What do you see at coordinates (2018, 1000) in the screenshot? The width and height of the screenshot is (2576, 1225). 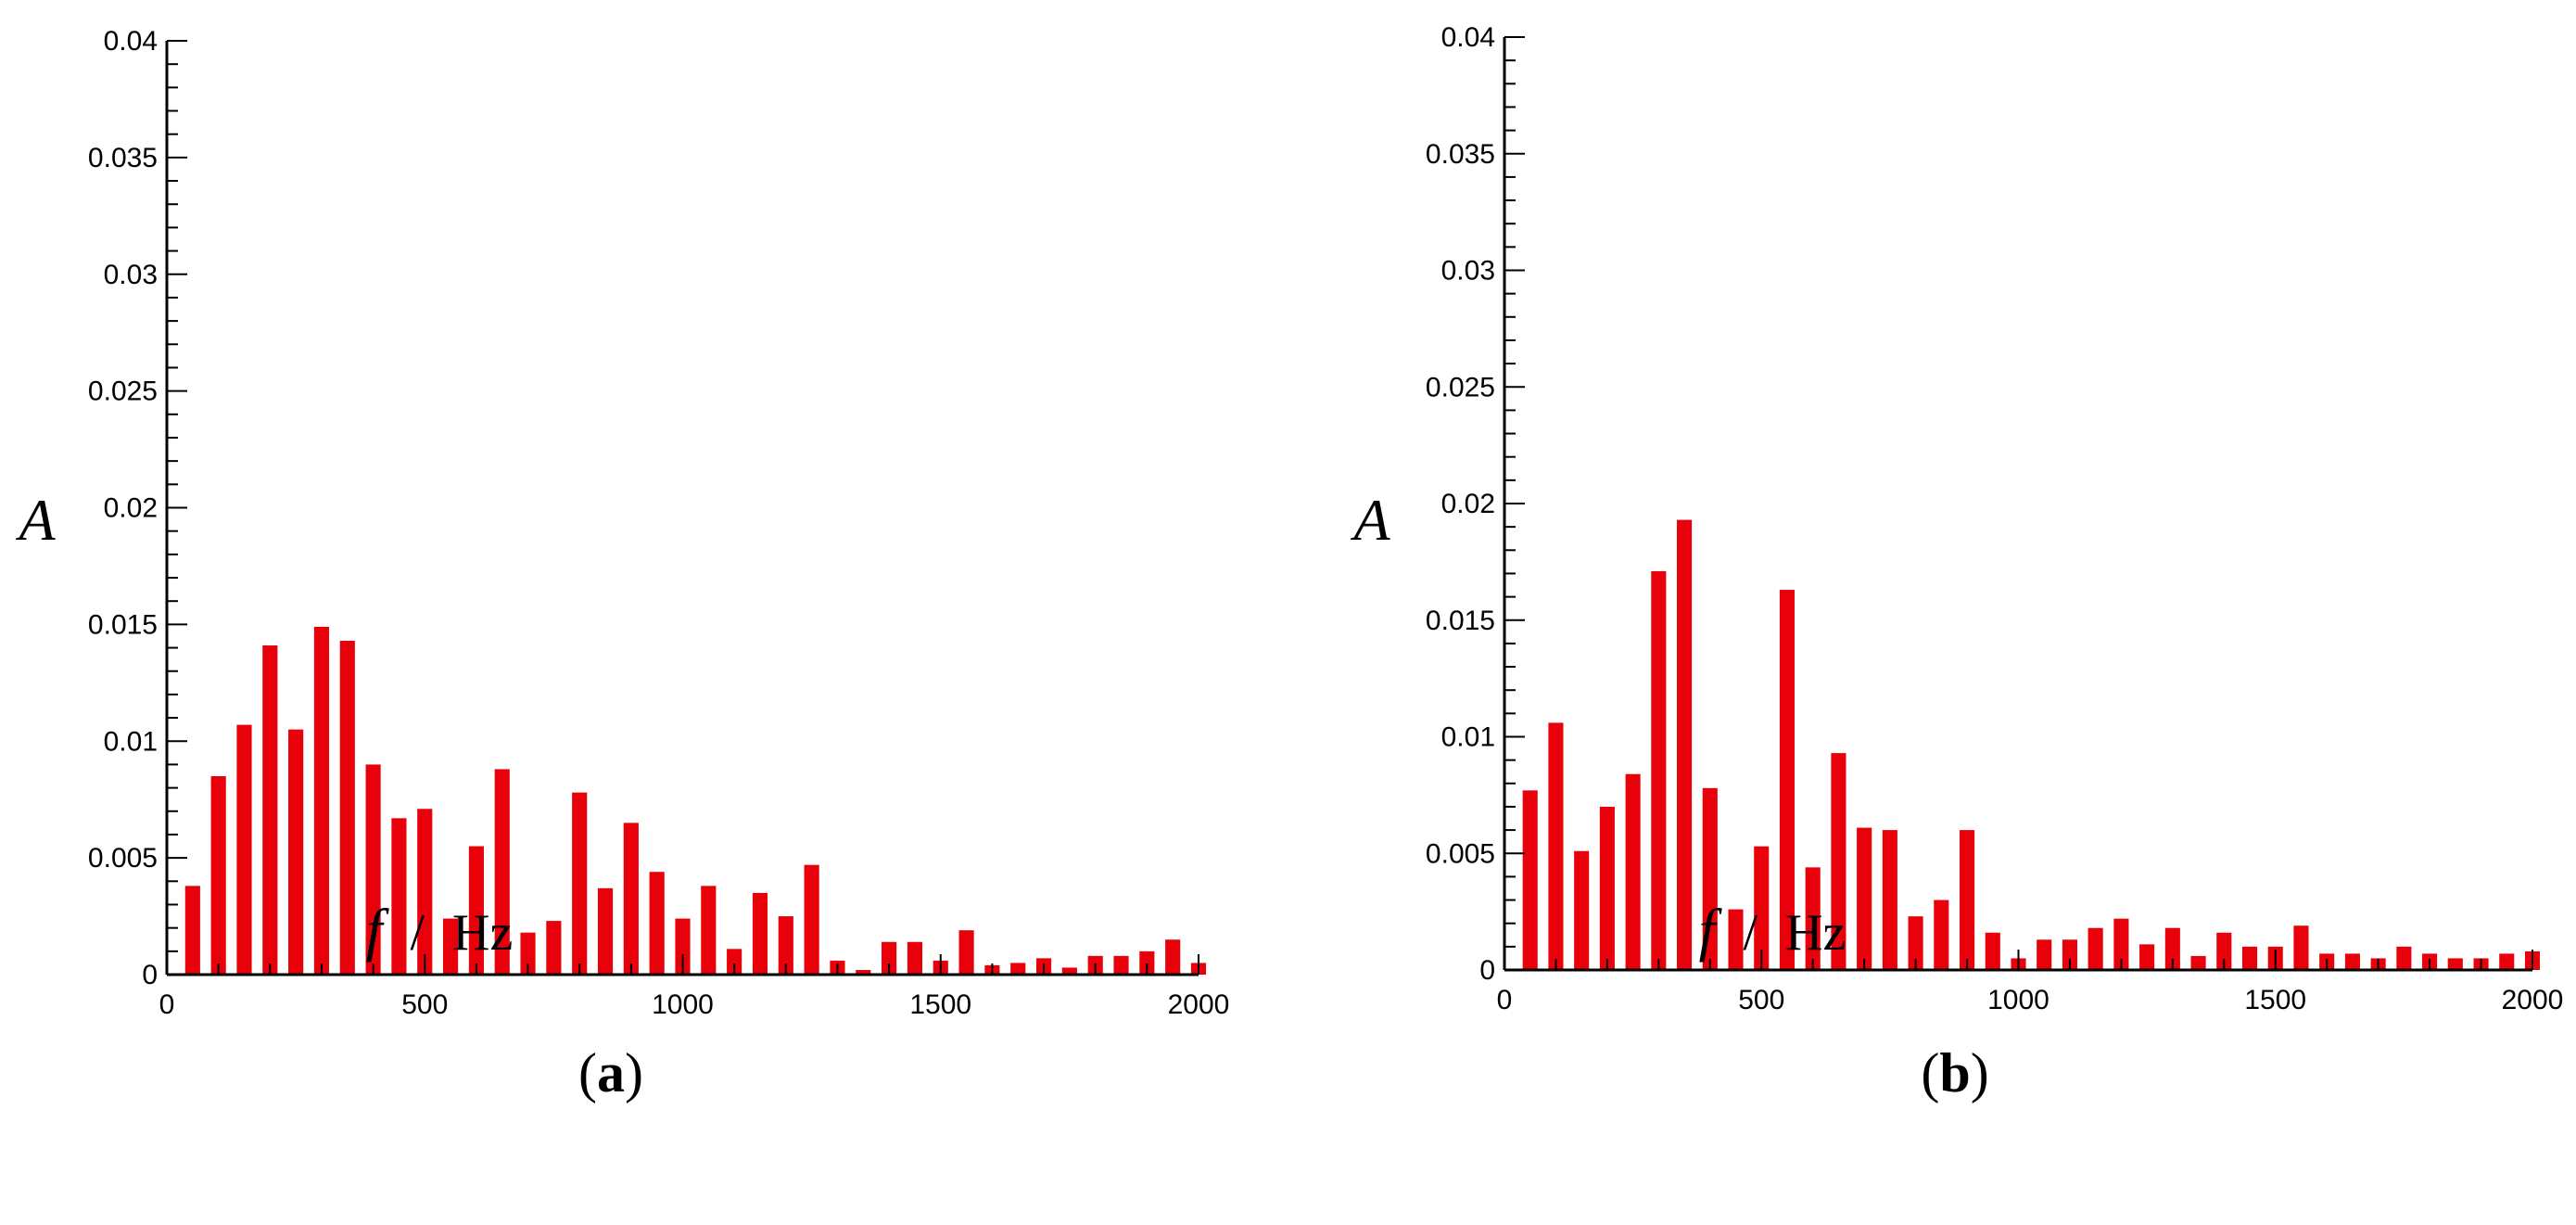 I see `x-tick-label-b: 1000` at bounding box center [2018, 1000].